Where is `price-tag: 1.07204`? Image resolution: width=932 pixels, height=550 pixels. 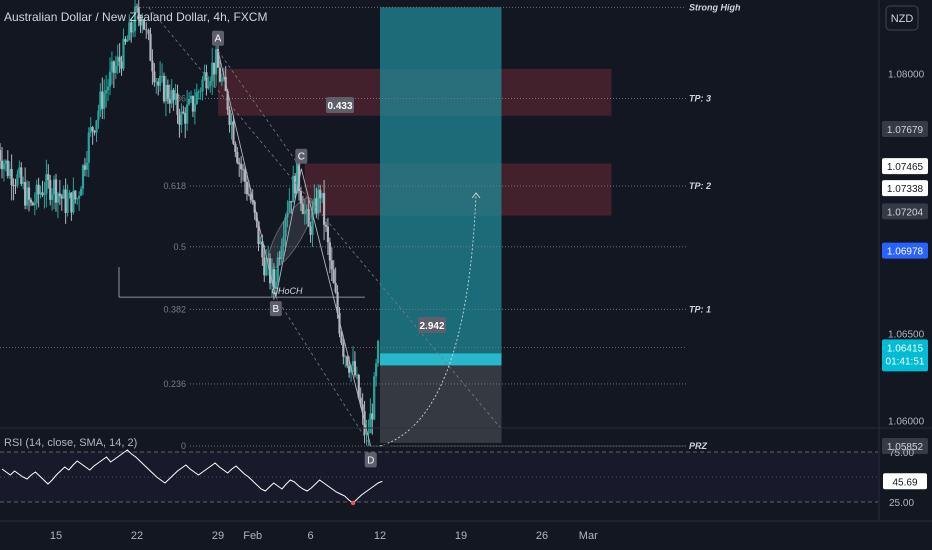 price-tag: 1.07204 is located at coordinates (905, 212).